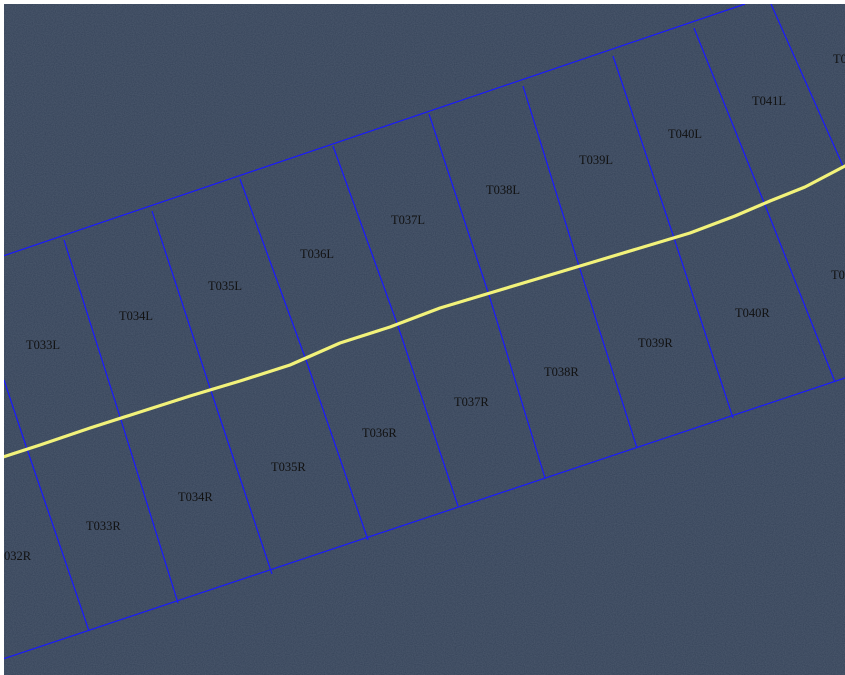 The height and width of the screenshot is (675, 845). What do you see at coordinates (225, 286) in the screenshot?
I see `left-cell-label: T035L` at bounding box center [225, 286].